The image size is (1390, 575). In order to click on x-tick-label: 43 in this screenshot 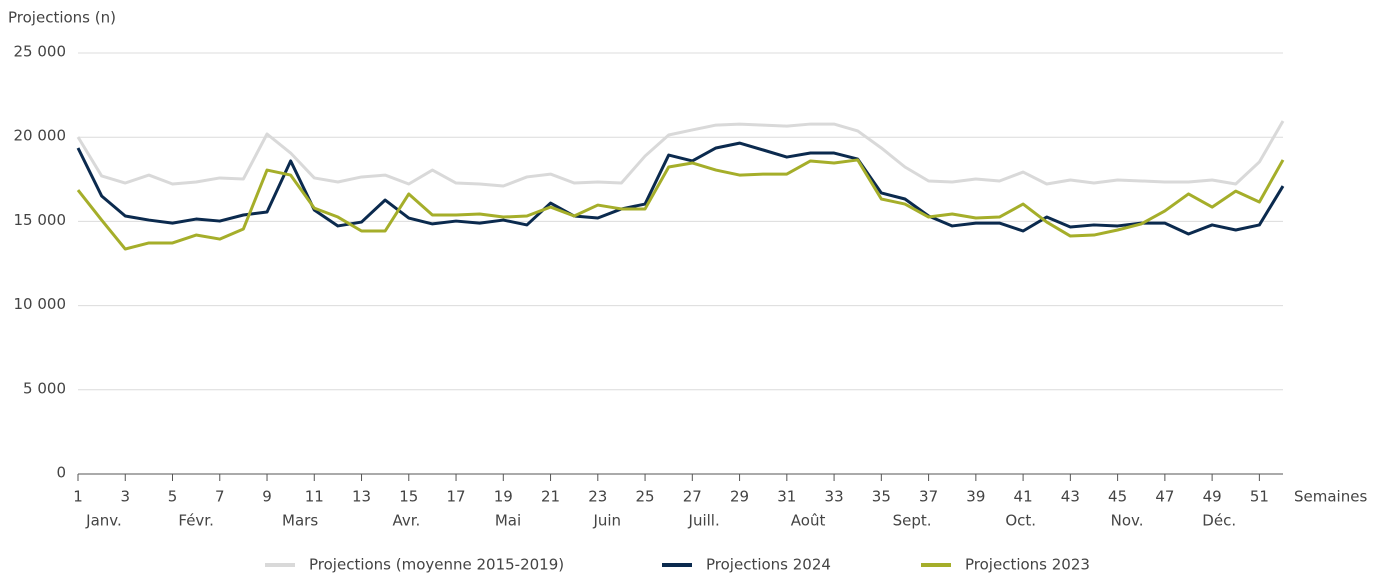, I will do `click(1070, 497)`.